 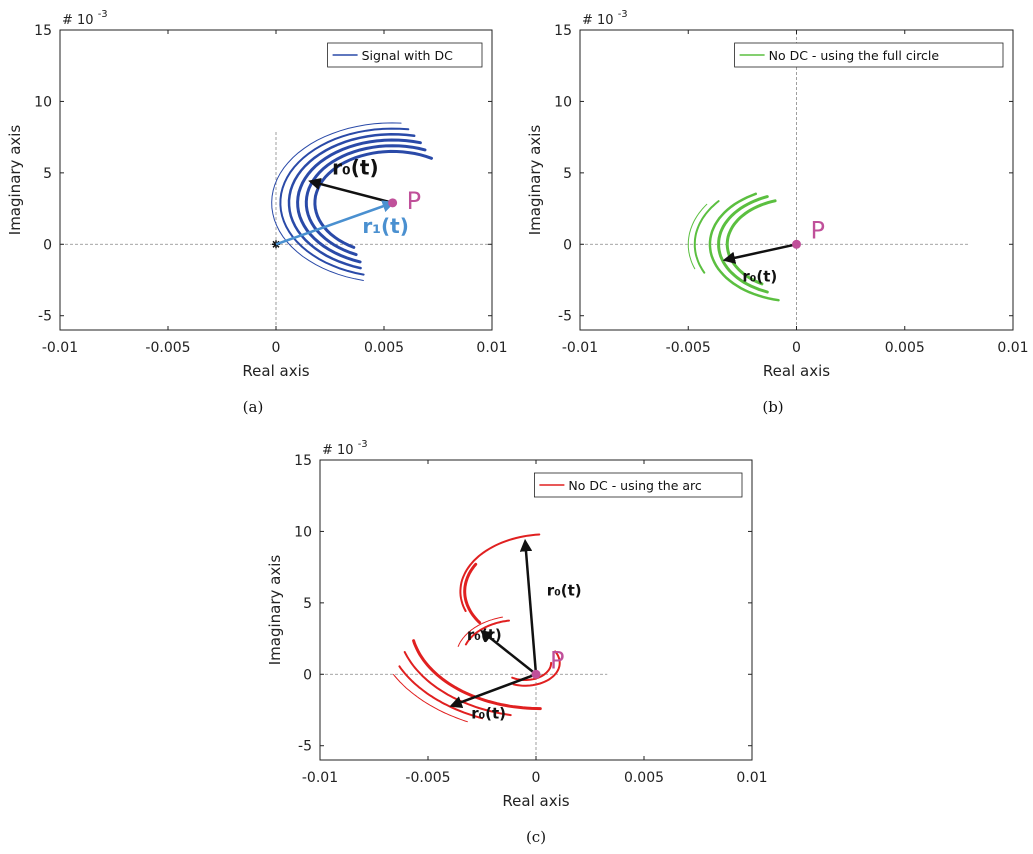 I want to click on legend-label: No DC - using the full circle, so click(x=854, y=55).